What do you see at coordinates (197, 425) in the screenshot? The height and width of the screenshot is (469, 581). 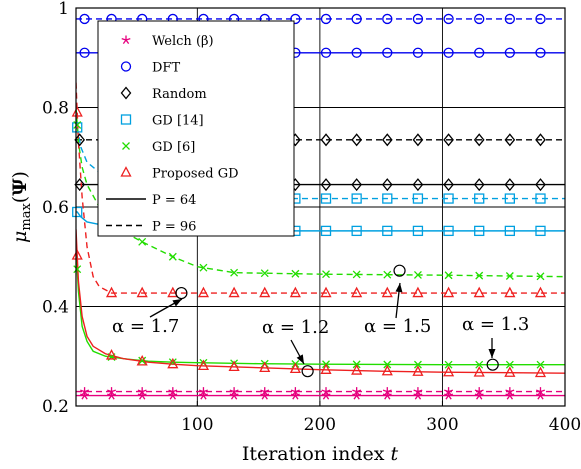 I see `x-tick-label: 100` at bounding box center [197, 425].